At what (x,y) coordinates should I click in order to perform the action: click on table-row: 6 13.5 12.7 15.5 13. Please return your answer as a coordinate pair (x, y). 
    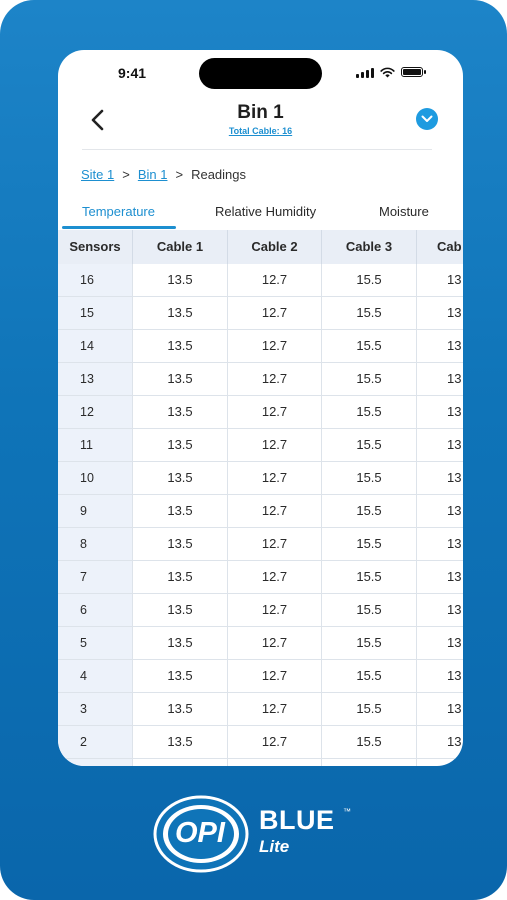
    Looking at the image, I should click on (260, 610).